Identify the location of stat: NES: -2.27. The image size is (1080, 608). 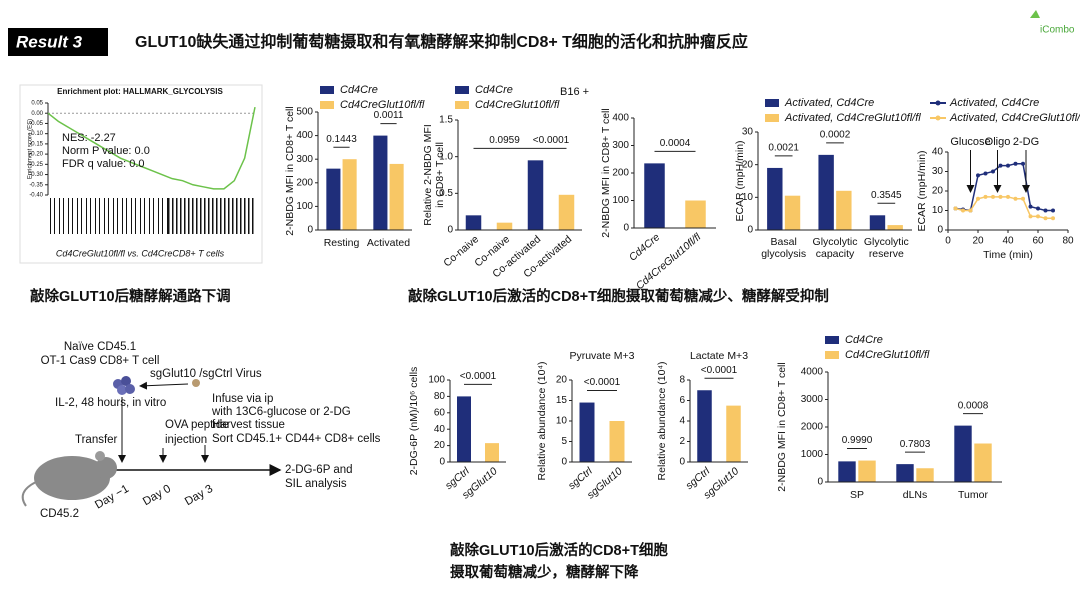
(89, 138).